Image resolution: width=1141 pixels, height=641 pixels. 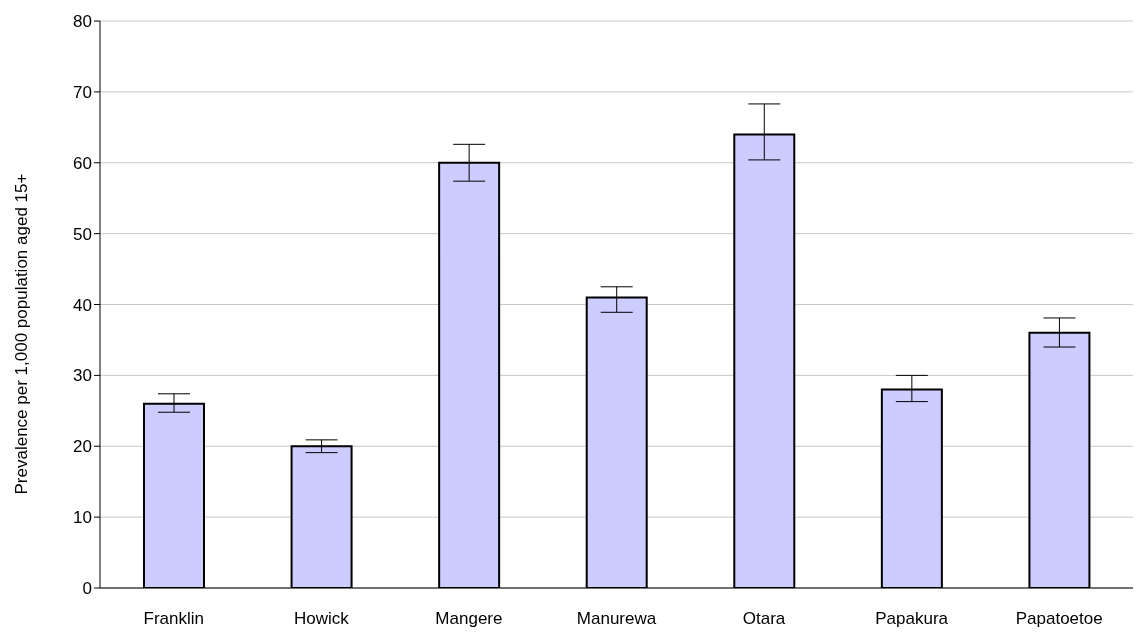 What do you see at coordinates (82, 163) in the screenshot?
I see `y-tick-label: 60` at bounding box center [82, 163].